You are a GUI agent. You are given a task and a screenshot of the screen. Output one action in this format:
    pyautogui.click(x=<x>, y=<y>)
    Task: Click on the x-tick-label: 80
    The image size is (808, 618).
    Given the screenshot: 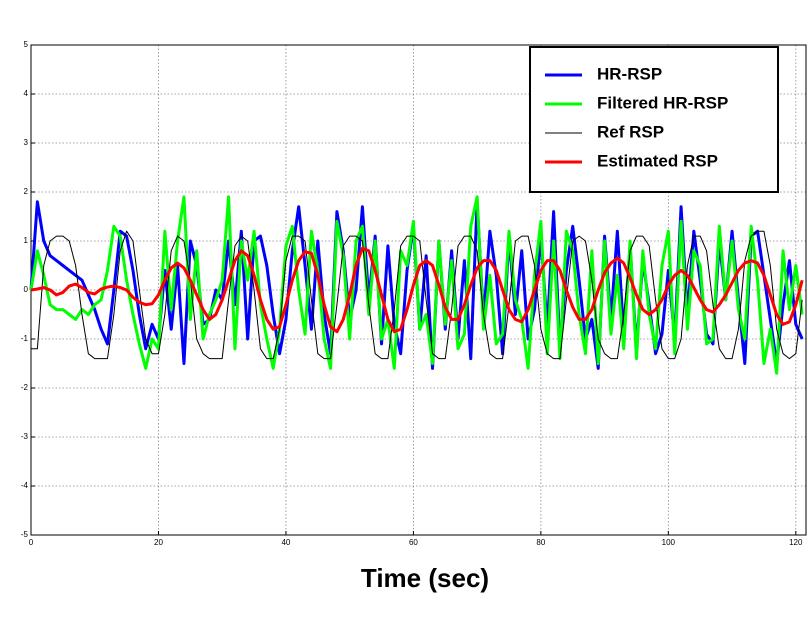 What is the action you would take?
    pyautogui.click(x=540, y=542)
    